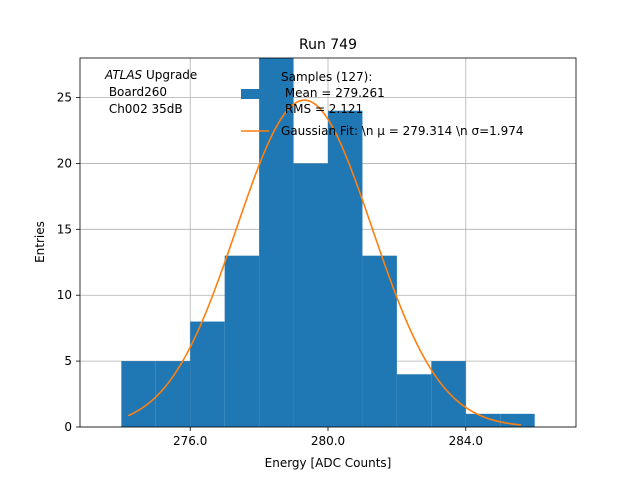 The width and height of the screenshot is (640, 480). Describe the element at coordinates (328, 463) in the screenshot. I see `x-axis-label: Energy [ADC Counts]` at that location.